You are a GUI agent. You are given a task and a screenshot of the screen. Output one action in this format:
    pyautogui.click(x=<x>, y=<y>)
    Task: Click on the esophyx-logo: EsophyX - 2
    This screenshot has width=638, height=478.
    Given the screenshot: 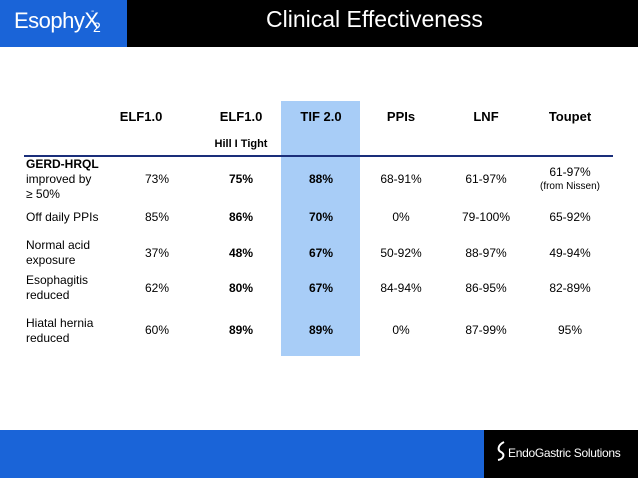 What is the action you would take?
    pyautogui.click(x=57, y=20)
    